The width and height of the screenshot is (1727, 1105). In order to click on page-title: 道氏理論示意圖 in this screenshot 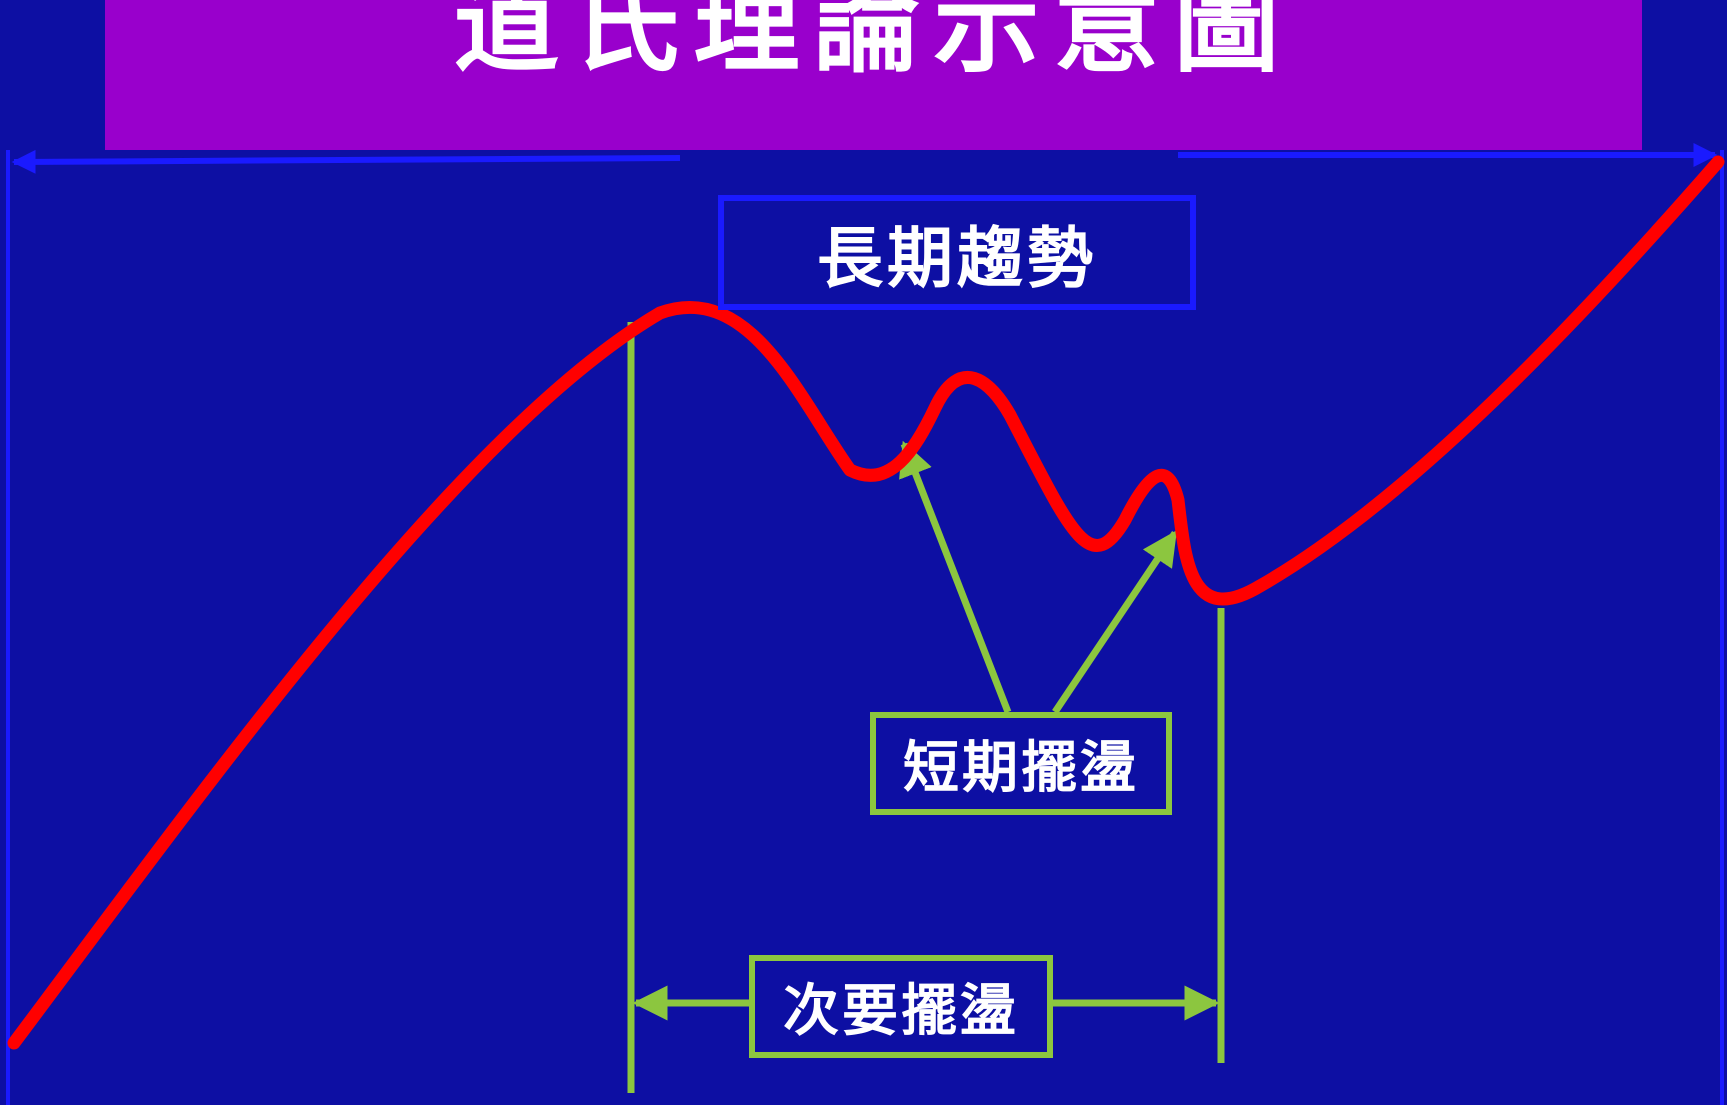, I will do `click(873, 43)`.